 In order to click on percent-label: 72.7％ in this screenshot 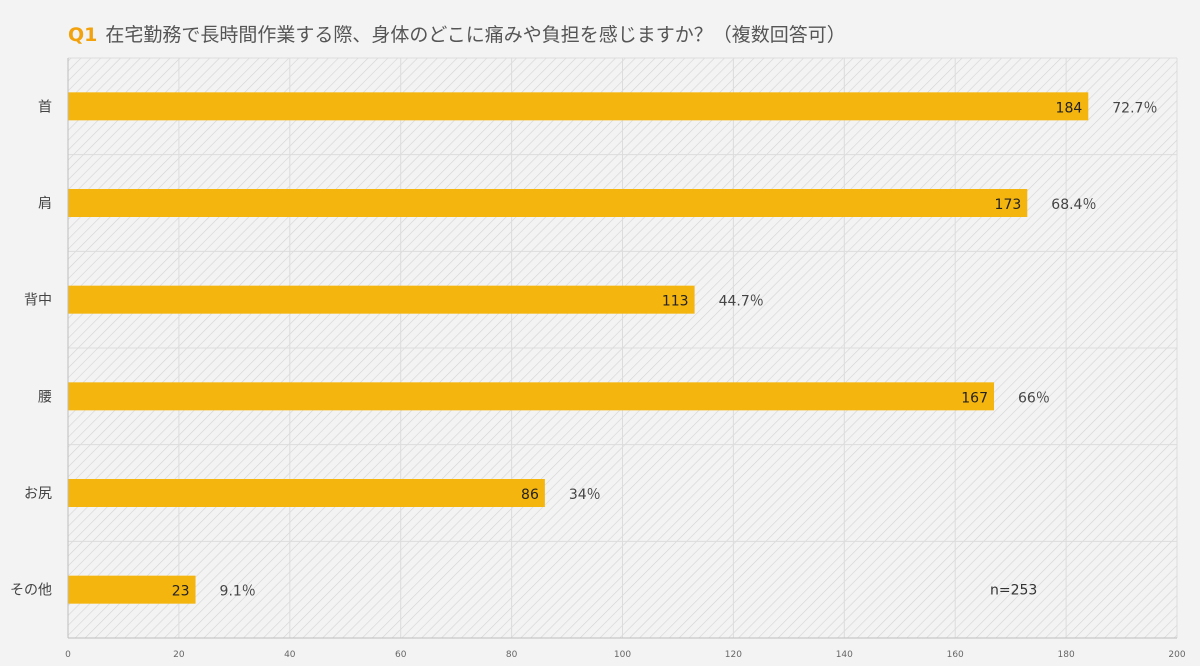, I will do `click(1134, 108)`.